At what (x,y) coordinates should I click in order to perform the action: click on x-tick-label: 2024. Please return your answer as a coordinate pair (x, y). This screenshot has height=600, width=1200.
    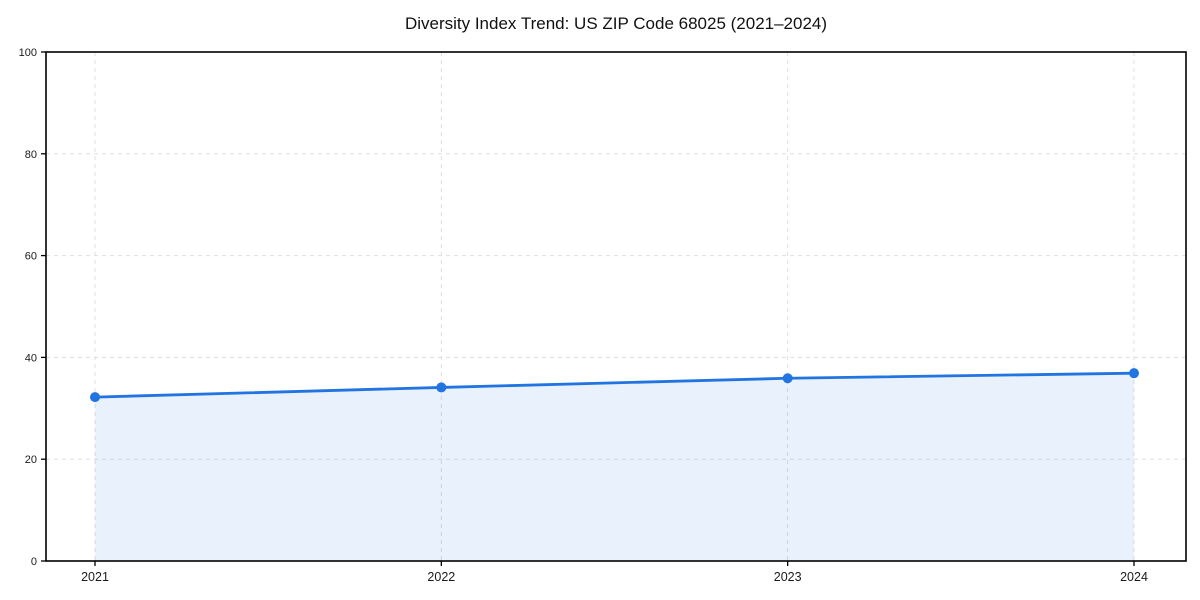
    Looking at the image, I should click on (1134, 577).